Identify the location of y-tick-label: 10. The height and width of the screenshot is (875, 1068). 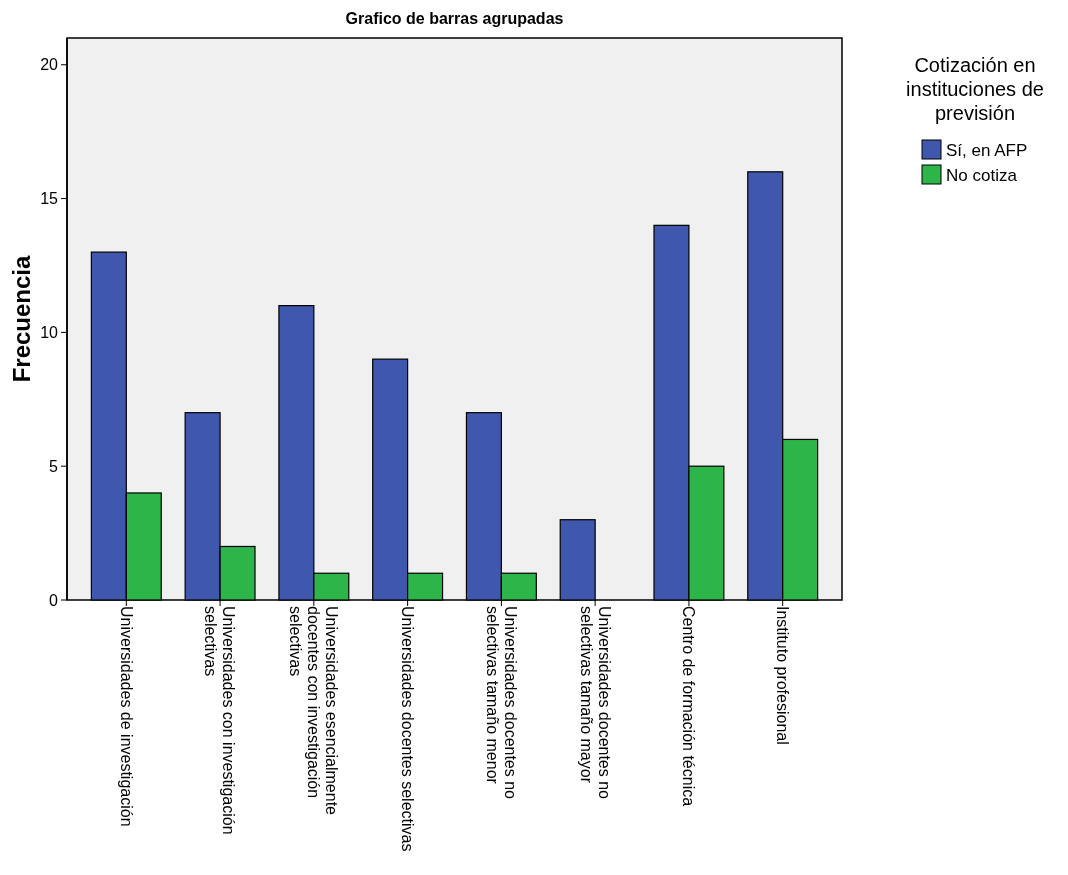
(49, 332).